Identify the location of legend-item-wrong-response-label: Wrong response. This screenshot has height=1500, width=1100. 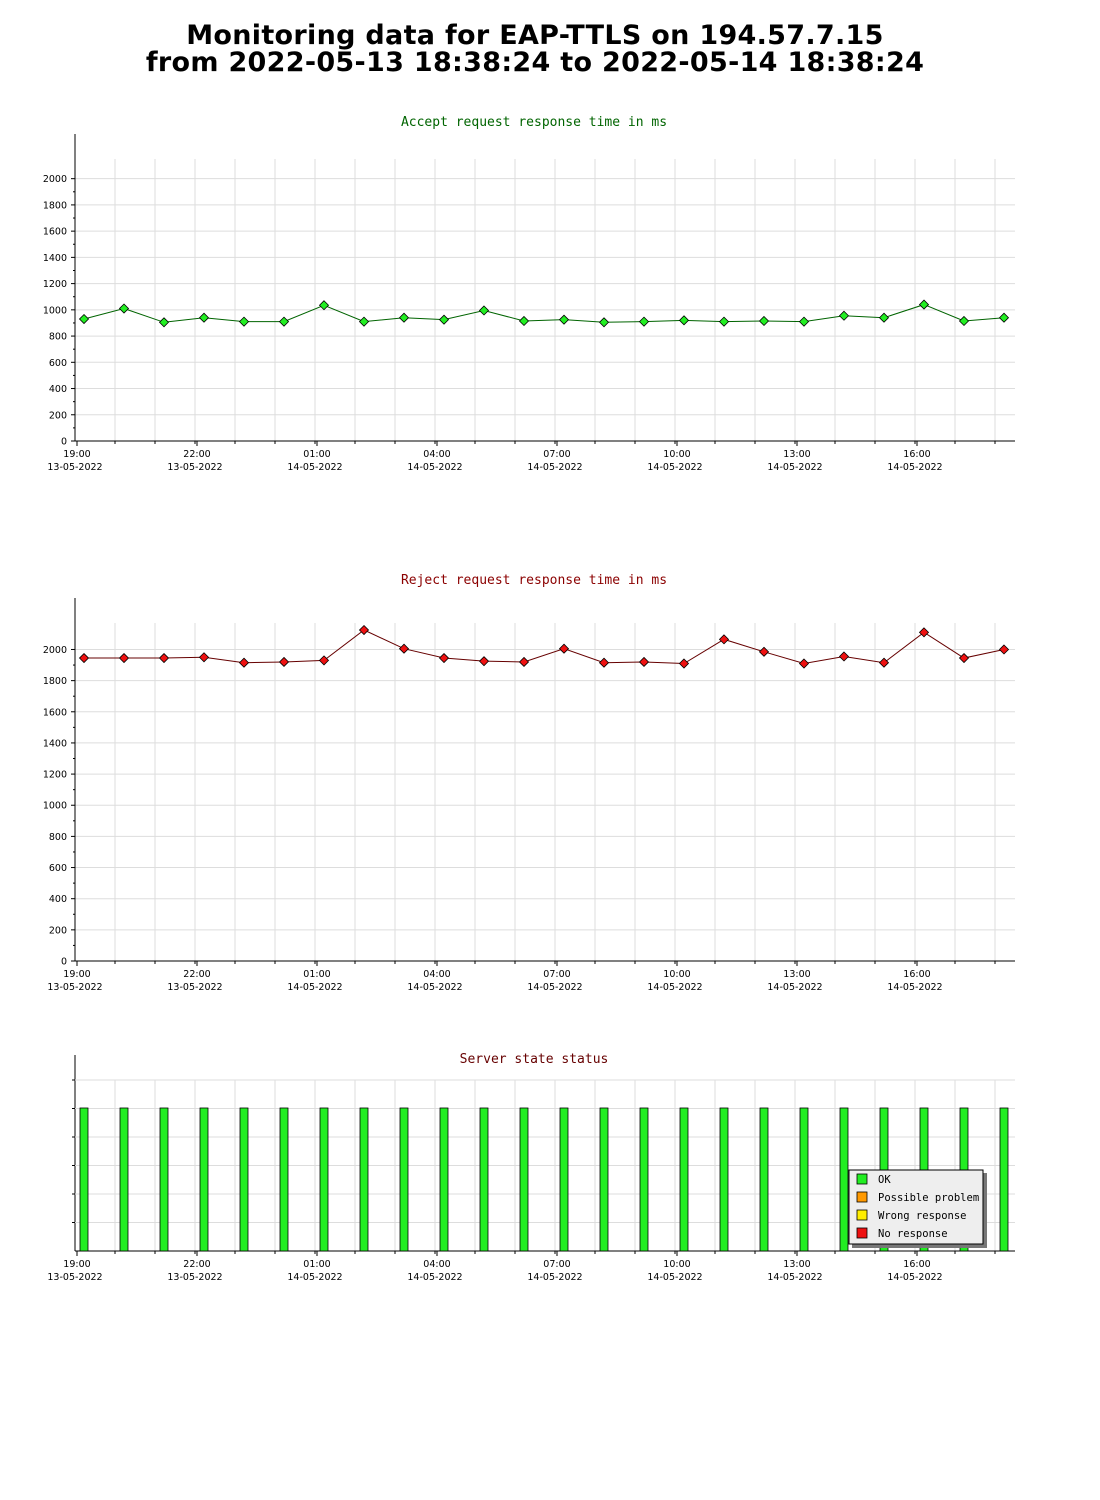
(922, 1216).